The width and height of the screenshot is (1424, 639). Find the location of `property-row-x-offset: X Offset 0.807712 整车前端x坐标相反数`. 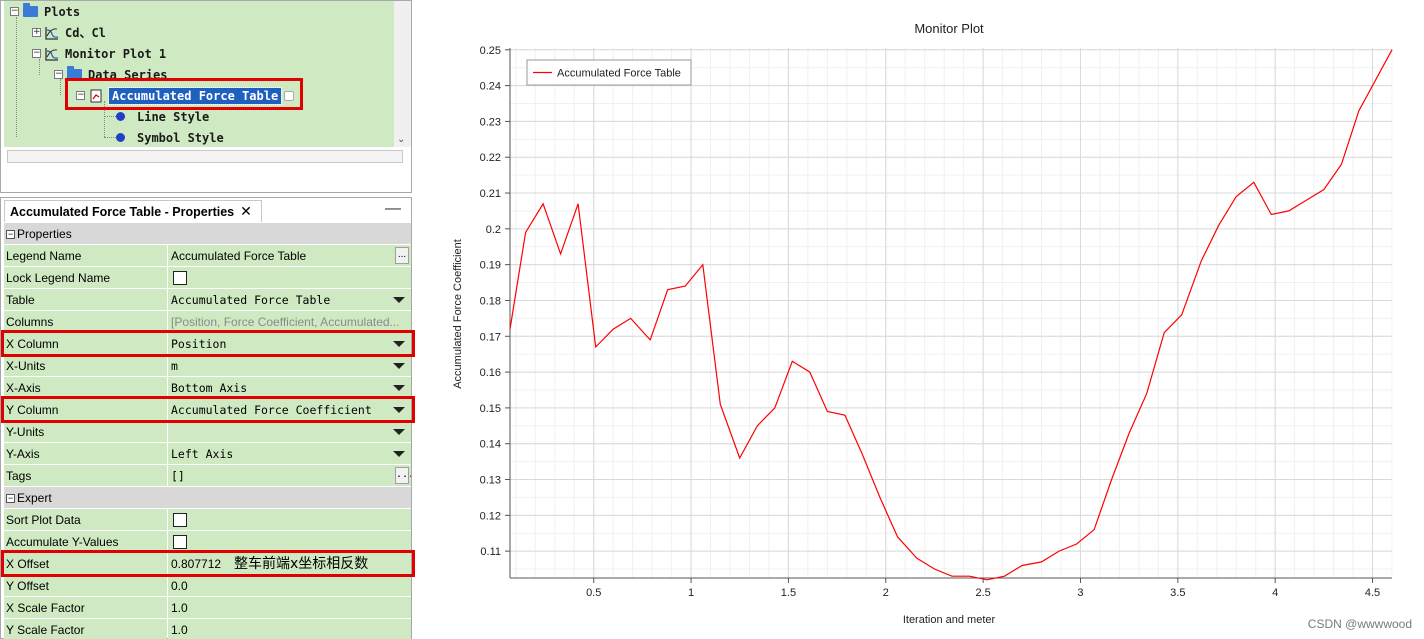

property-row-x-offset: X Offset 0.807712 整车前端x坐标相反数 is located at coordinates (207, 564).